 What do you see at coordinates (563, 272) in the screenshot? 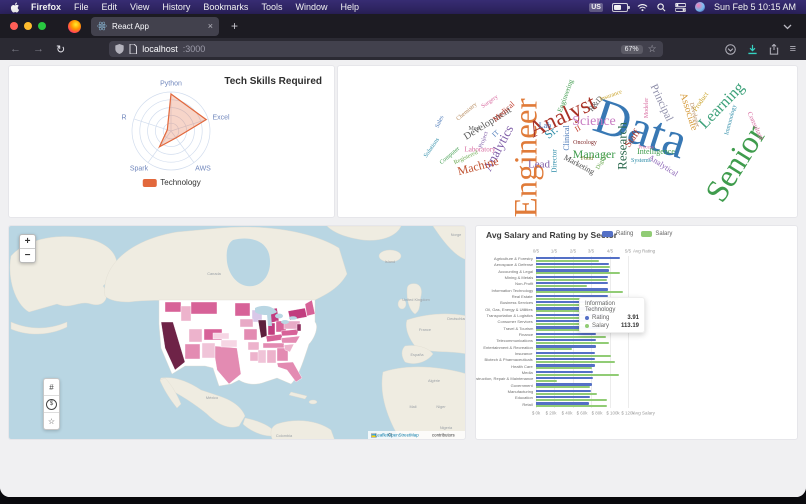
I see `bar-row: Accounting & Legal` at bounding box center [563, 272].